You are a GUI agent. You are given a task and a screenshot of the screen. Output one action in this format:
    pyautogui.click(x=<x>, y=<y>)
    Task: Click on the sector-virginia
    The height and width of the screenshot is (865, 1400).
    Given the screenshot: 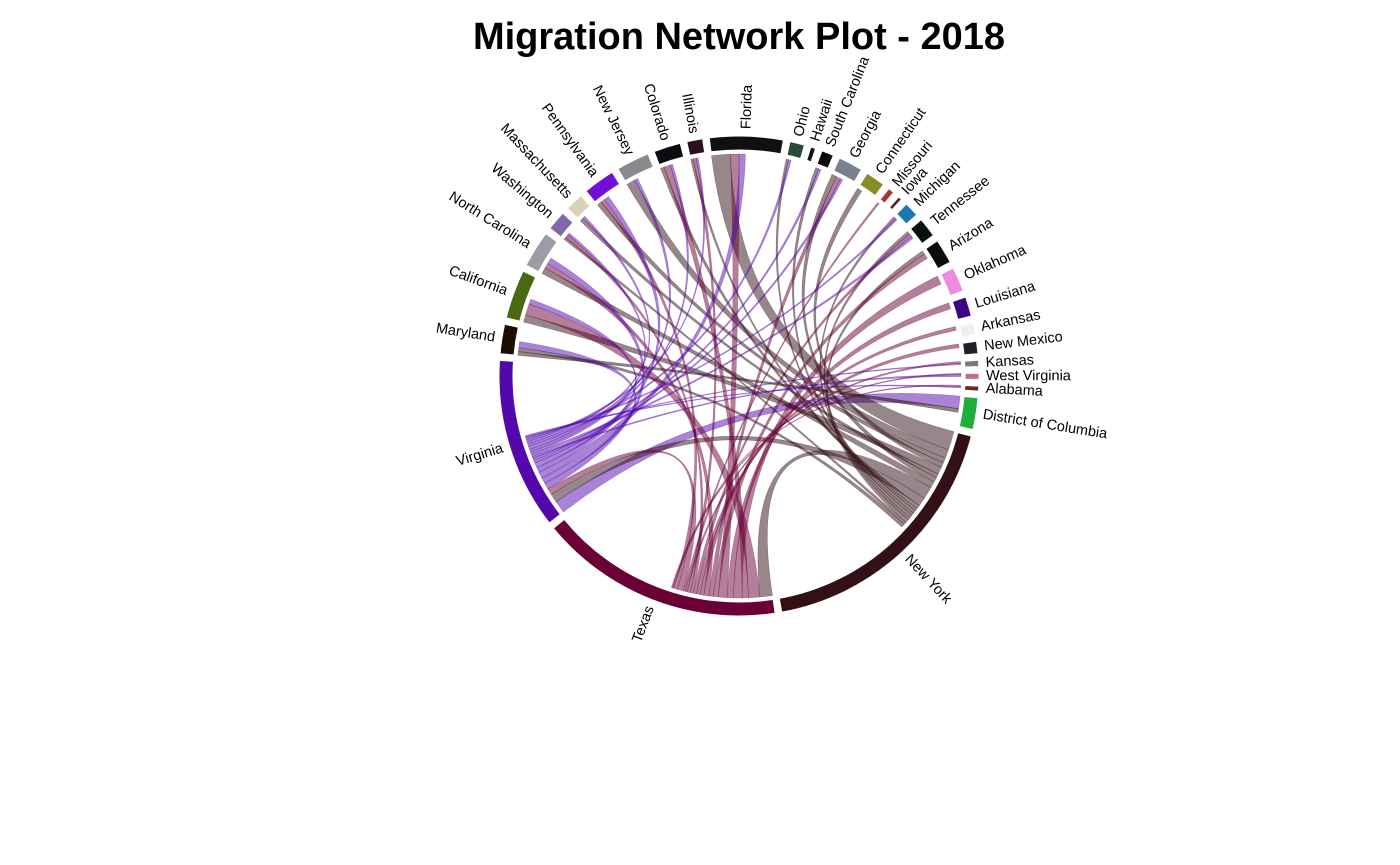 What is the action you would take?
    pyautogui.click(x=530, y=441)
    